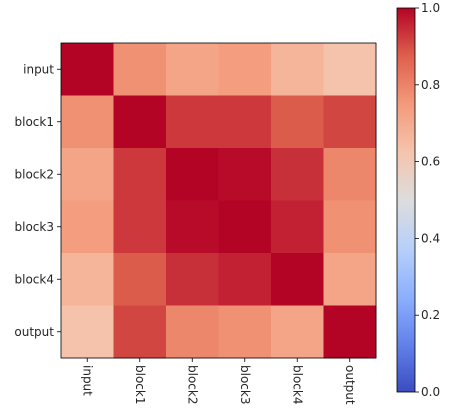  Describe the element at coordinates (34, 332) in the screenshot. I see `y-tick-label: output` at that location.